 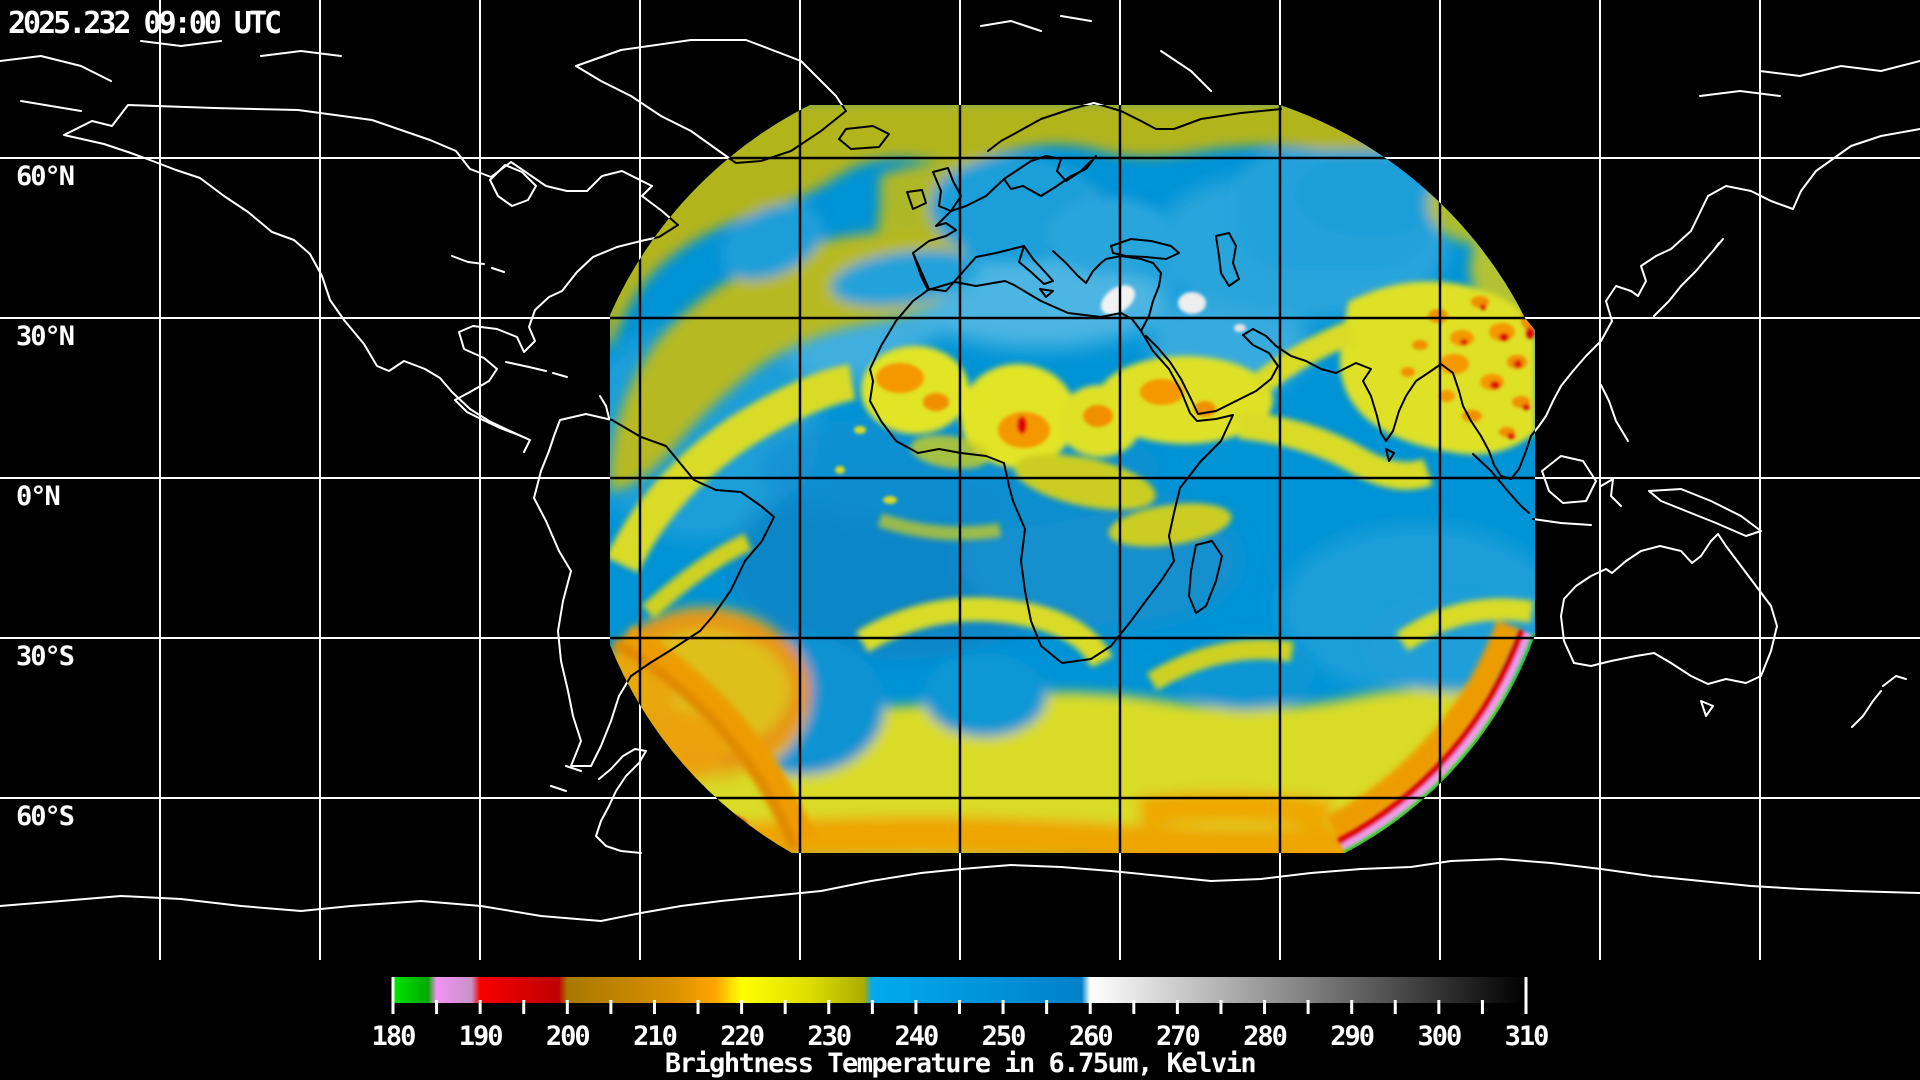 What do you see at coordinates (1265, 1036) in the screenshot?
I see `colorbar-tick-label: 280` at bounding box center [1265, 1036].